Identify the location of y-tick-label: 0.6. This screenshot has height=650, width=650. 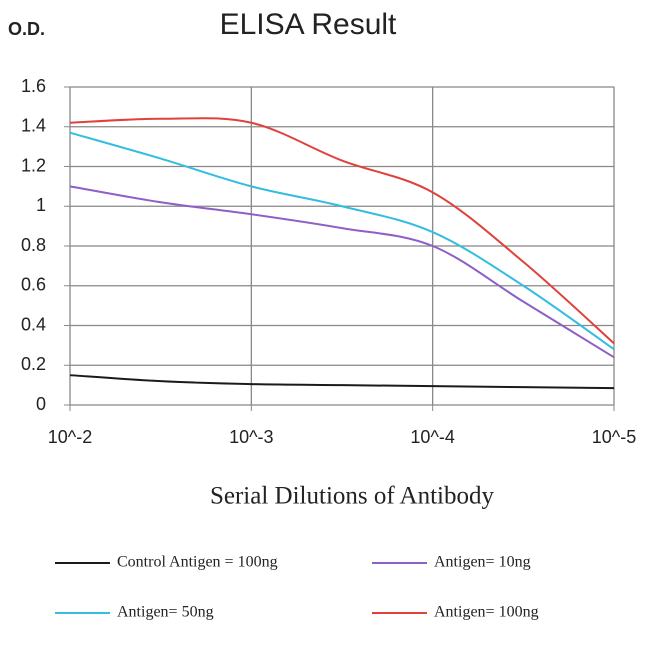
(33, 285).